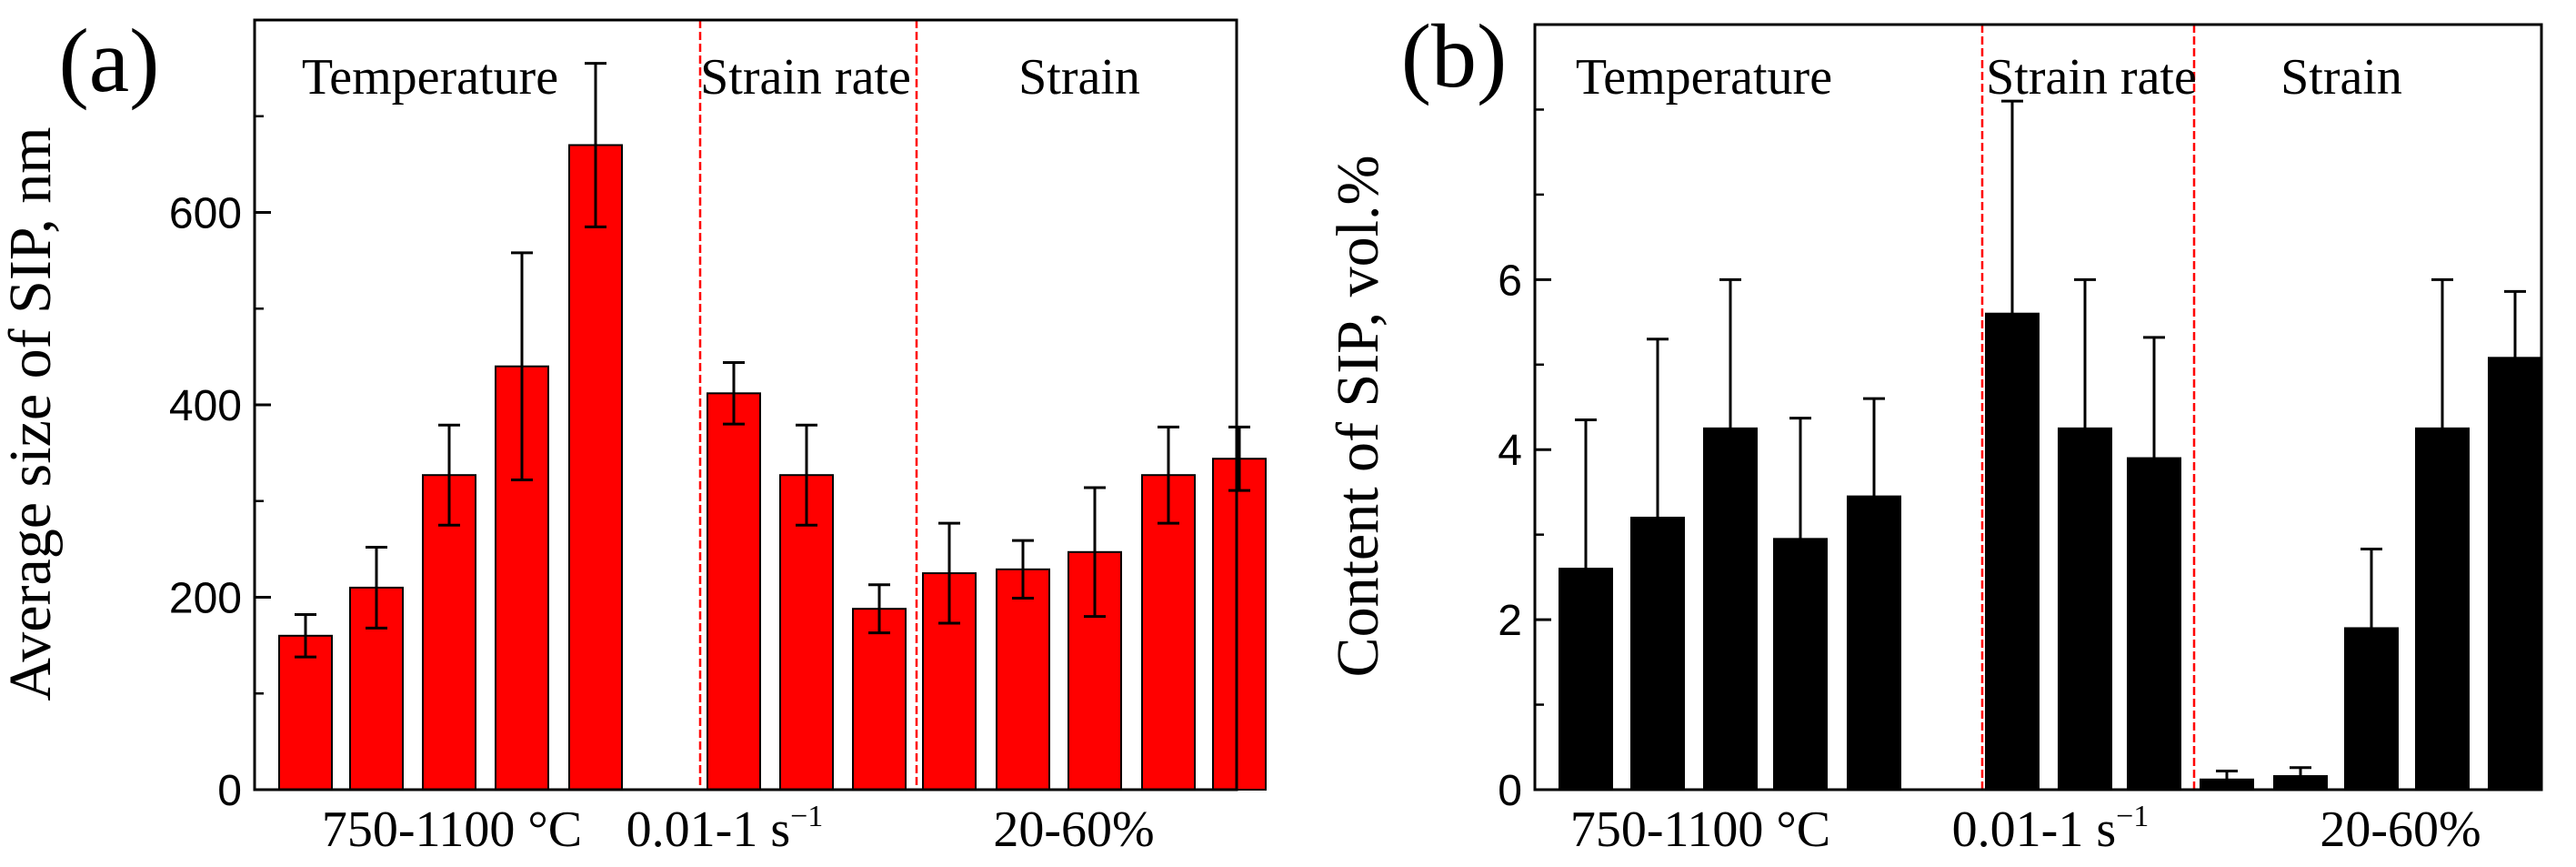 This screenshot has width=2576, height=867. I want to click on y-tick-label: 2, so click(1510, 621).